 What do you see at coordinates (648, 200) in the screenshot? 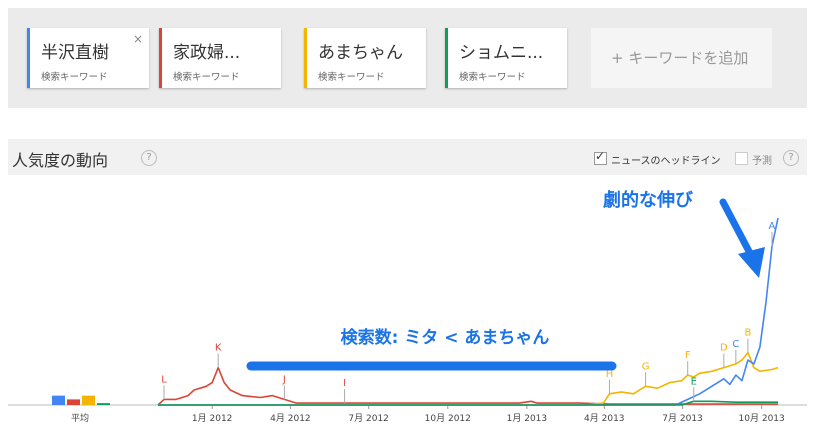
I see `dramatic-growth-annotation: 劇的な伸び` at bounding box center [648, 200].